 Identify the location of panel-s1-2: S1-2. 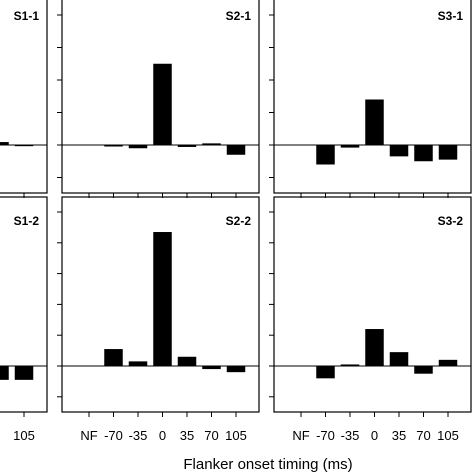
(24, 306).